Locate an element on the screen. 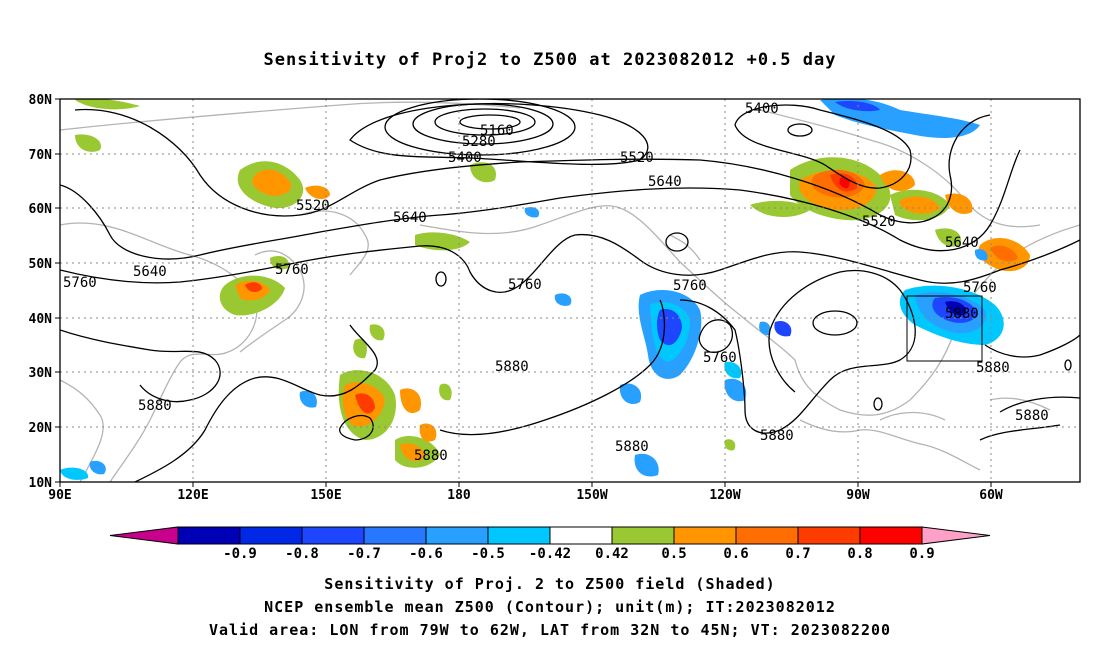 This screenshot has width=1100, height=650. colorbar-label: -0.6 is located at coordinates (426, 554).